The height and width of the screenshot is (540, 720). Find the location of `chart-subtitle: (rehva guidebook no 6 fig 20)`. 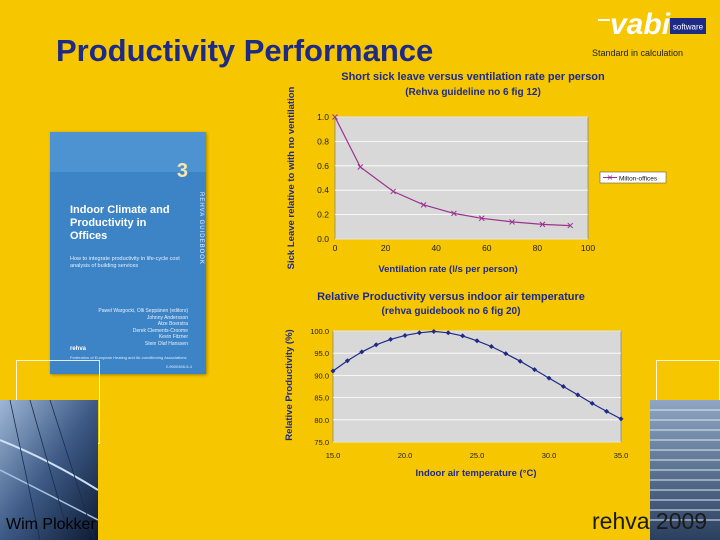

chart-subtitle: (rehva guidebook no 6 fig 20) is located at coordinates (451, 311).